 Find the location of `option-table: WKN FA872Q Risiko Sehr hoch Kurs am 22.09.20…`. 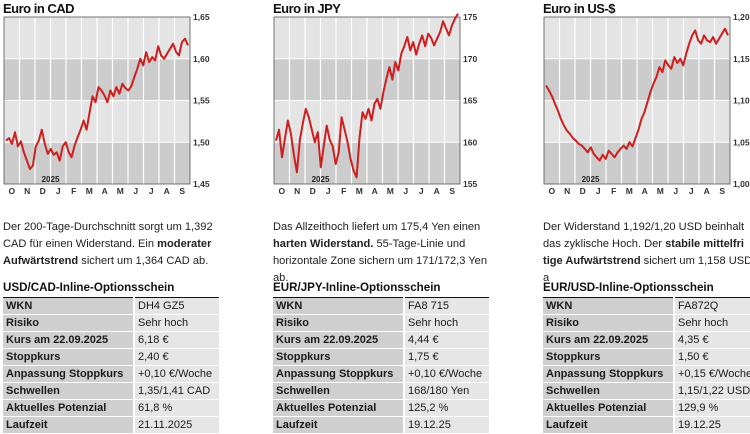

option-table: WKN FA872Q Risiko Sehr hoch Kurs am 22.09.20… is located at coordinates (646, 365).